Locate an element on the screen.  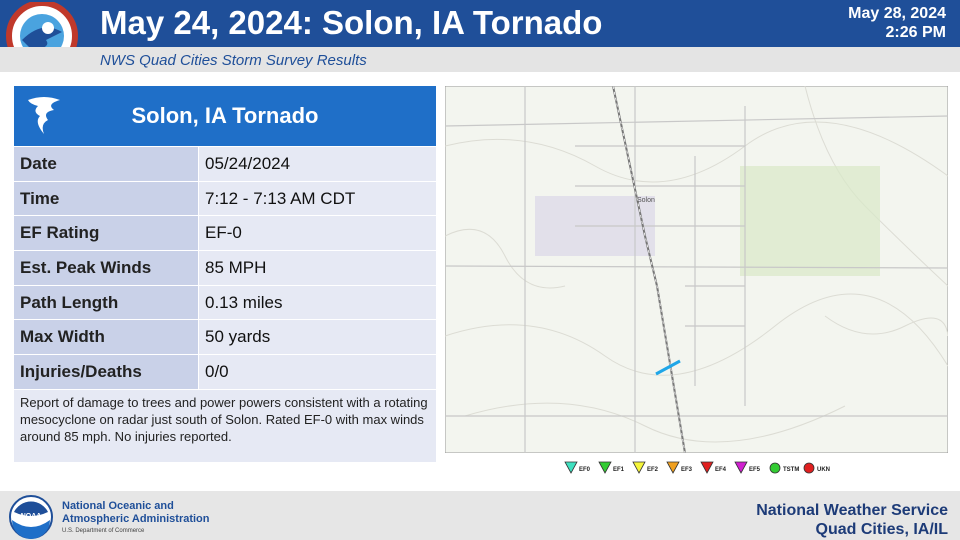
row-value: 0/0 is located at coordinates (317, 372).